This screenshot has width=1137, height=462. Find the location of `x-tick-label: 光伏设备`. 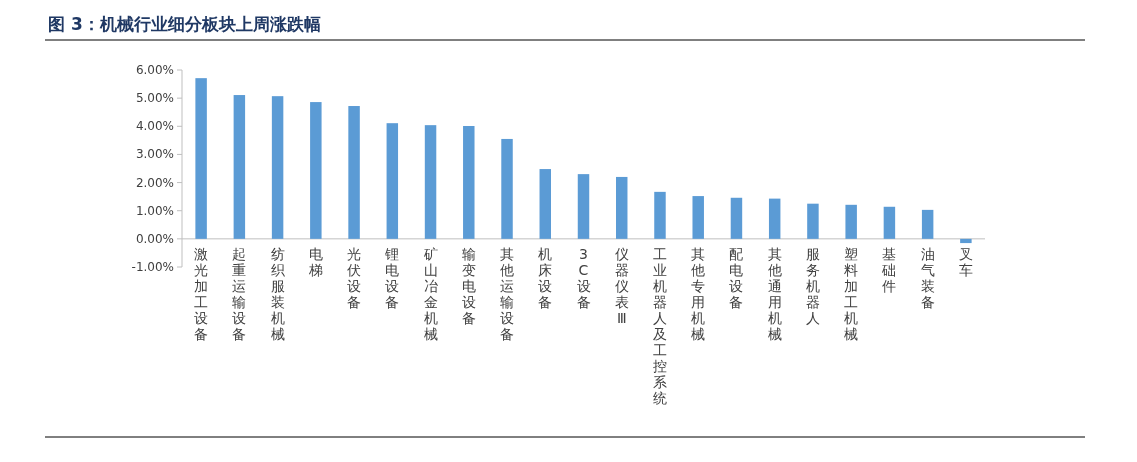

x-tick-label: 光伏设备 is located at coordinates (354, 277).